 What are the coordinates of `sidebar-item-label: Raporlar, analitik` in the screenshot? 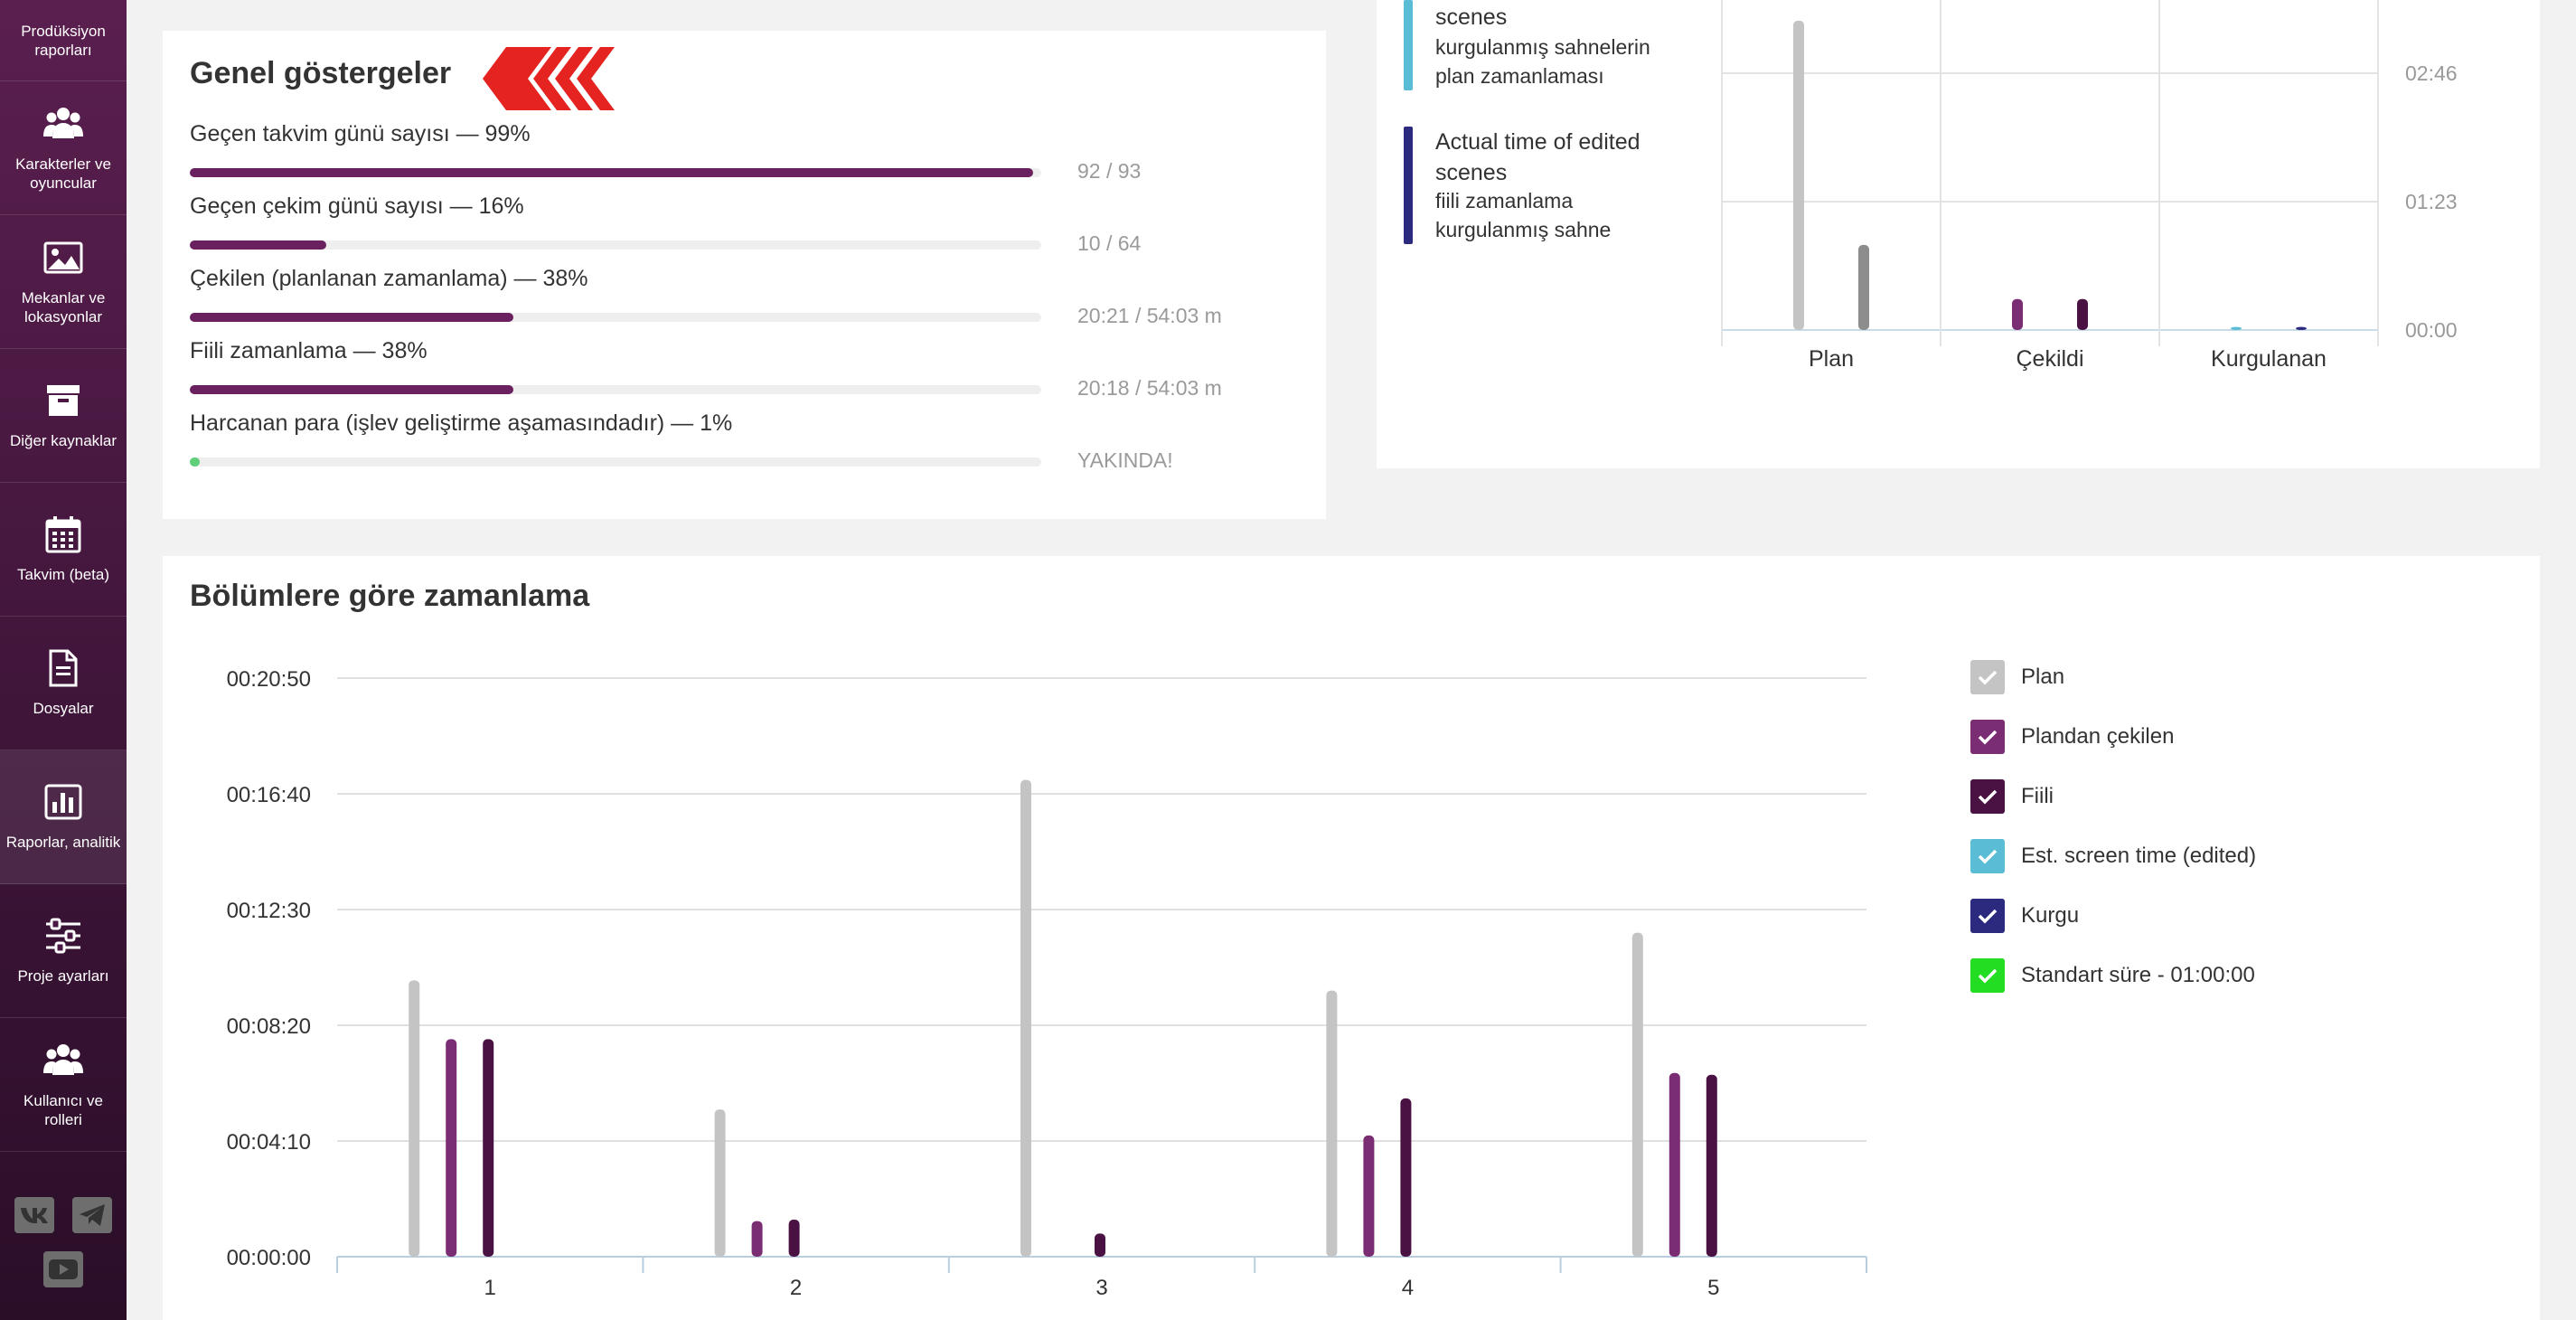 It's located at (63, 842).